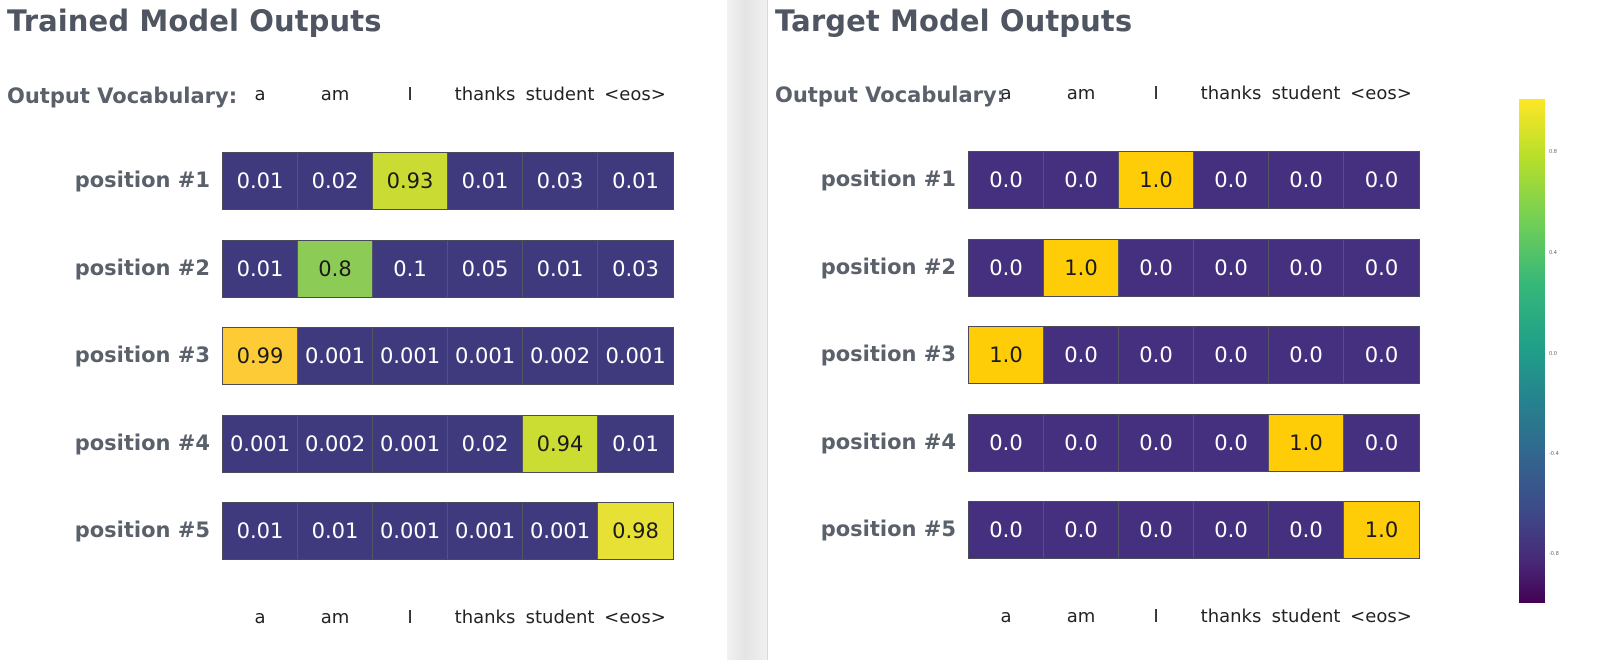 This screenshot has width=1617, height=660. I want to click on heatmap-cell: 0.99, so click(260, 356).